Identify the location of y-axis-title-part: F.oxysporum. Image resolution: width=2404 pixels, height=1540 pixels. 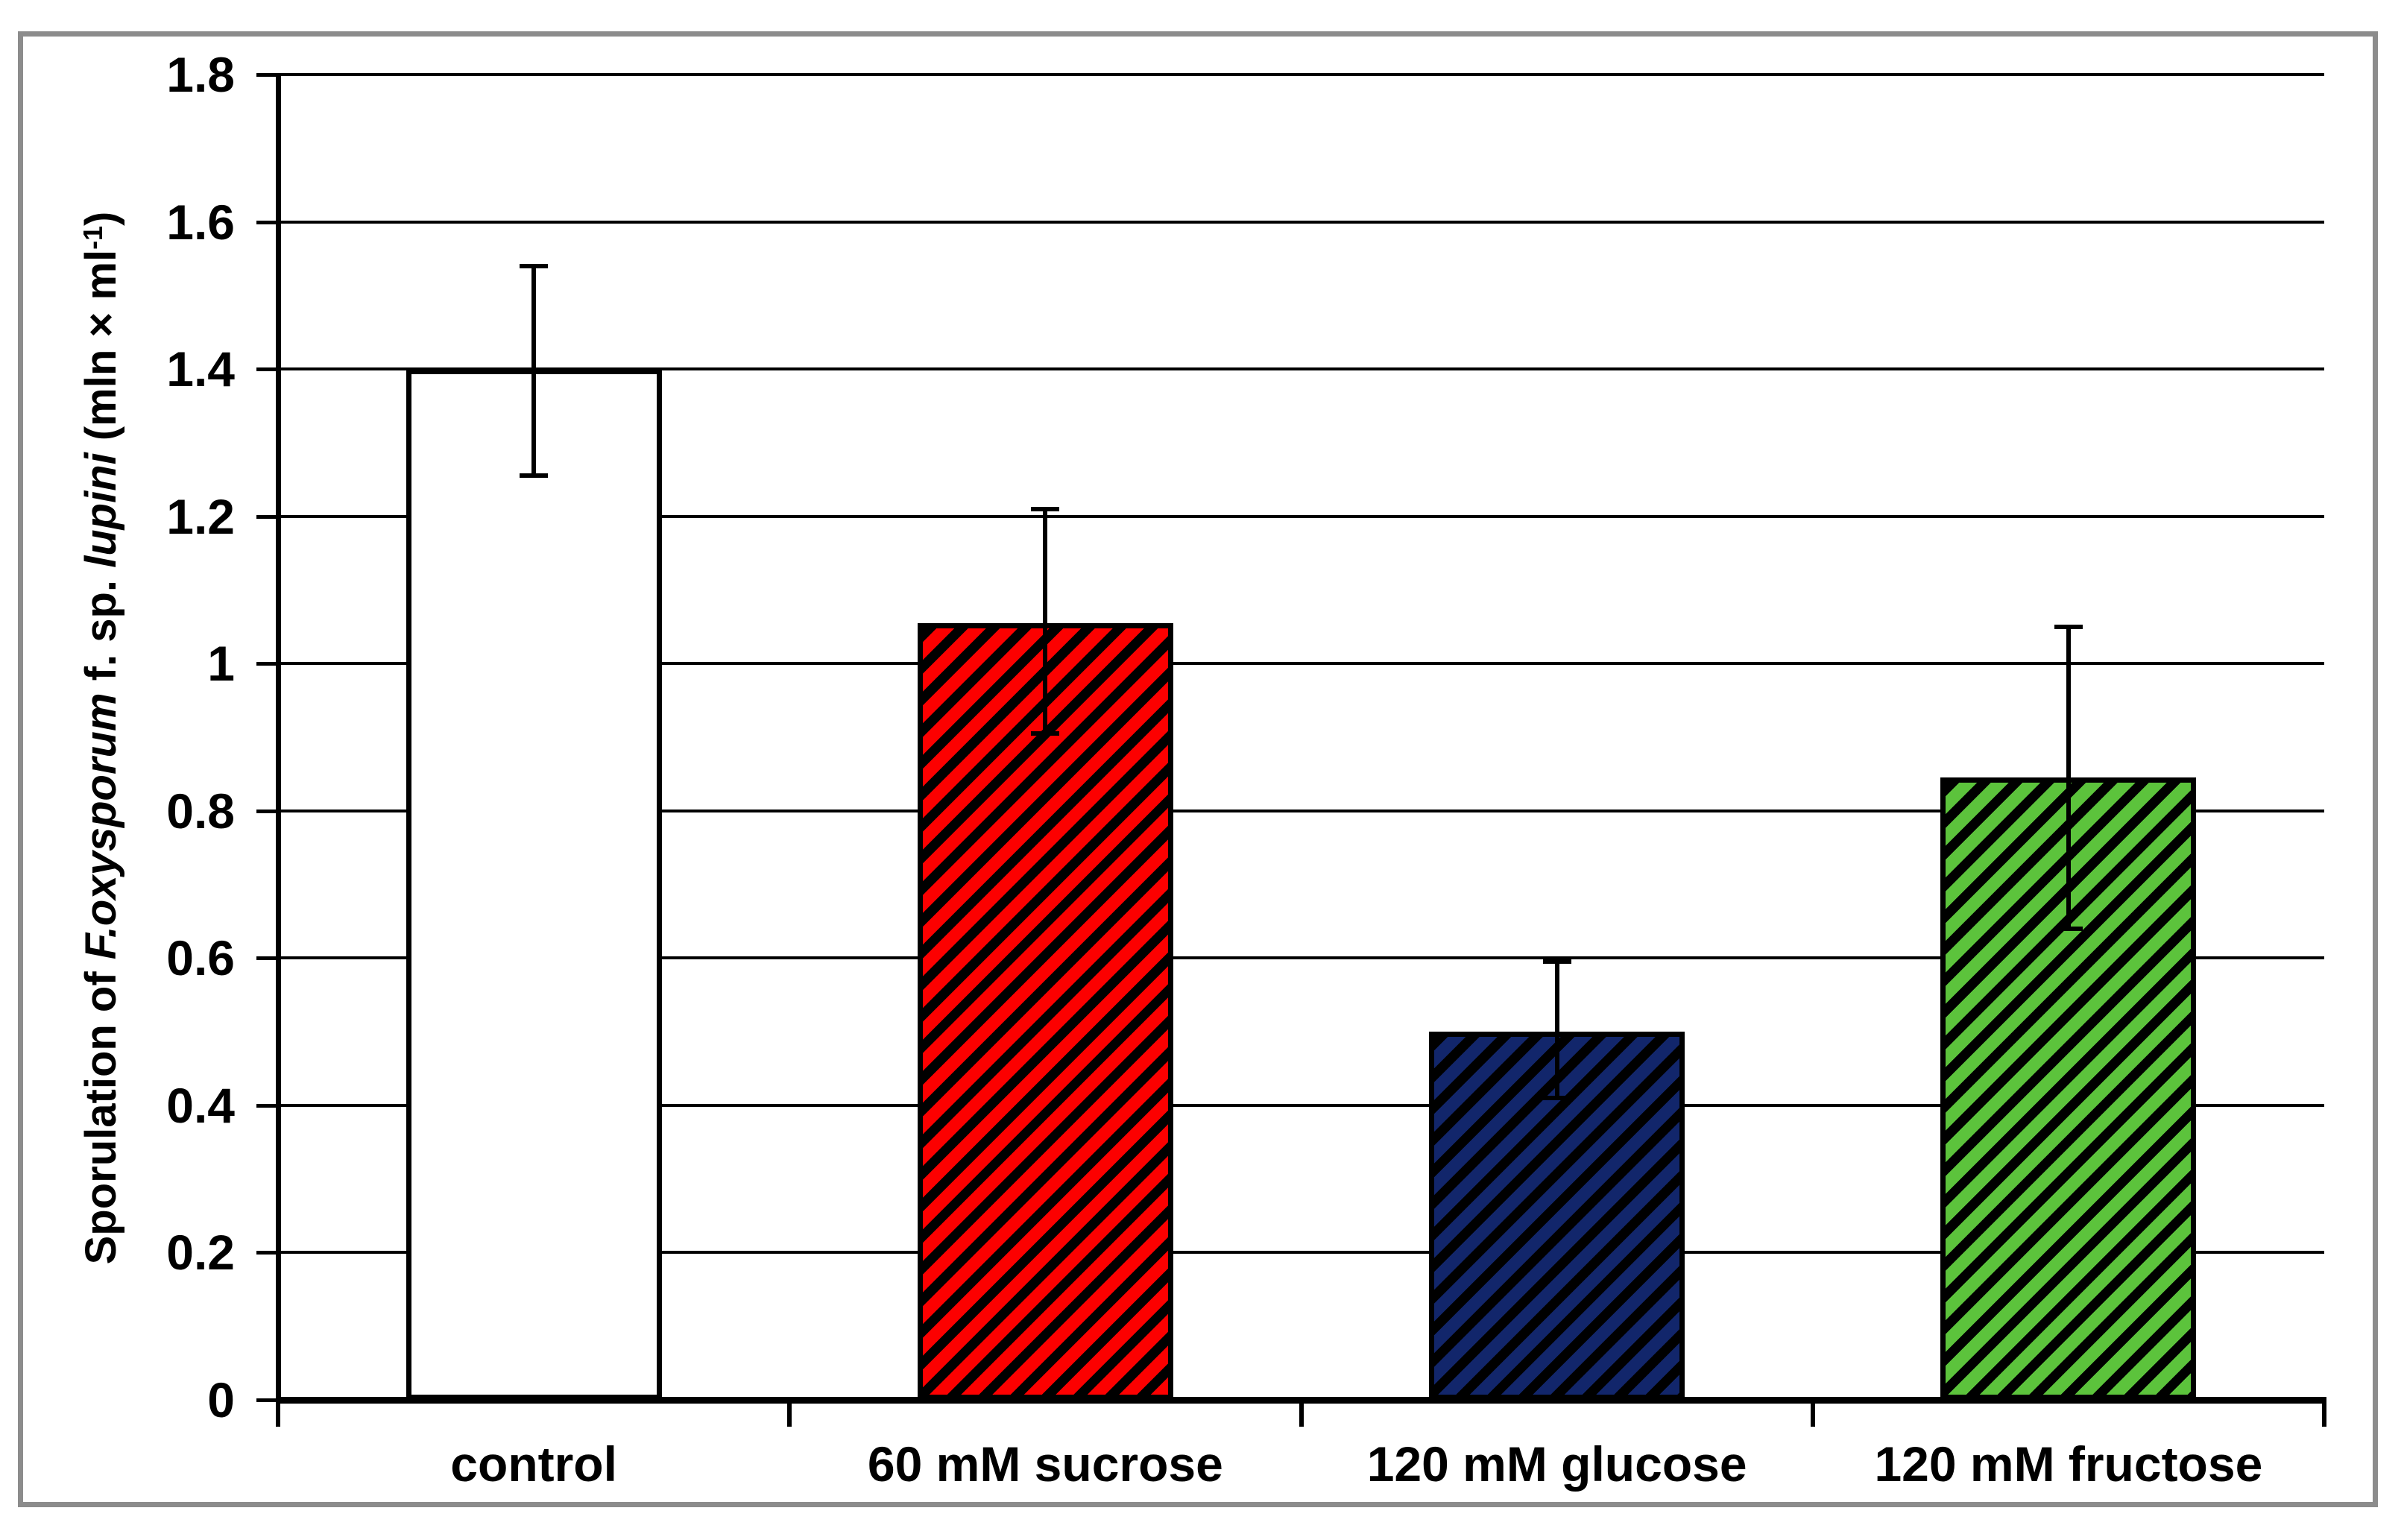
(101, 826).